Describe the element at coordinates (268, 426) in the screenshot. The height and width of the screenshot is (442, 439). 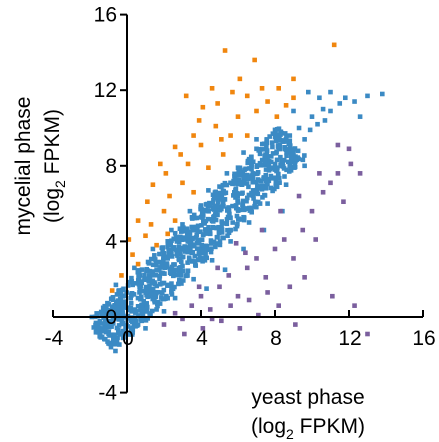
I see `x-axis-title-part: (log` at that location.